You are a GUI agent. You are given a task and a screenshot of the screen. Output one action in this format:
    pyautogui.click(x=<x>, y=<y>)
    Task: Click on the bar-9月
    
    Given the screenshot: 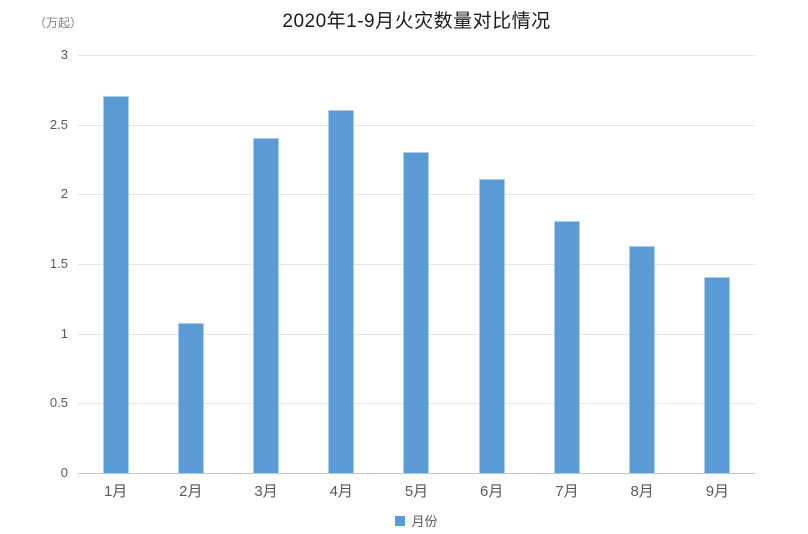 What is the action you would take?
    pyautogui.click(x=717, y=374)
    